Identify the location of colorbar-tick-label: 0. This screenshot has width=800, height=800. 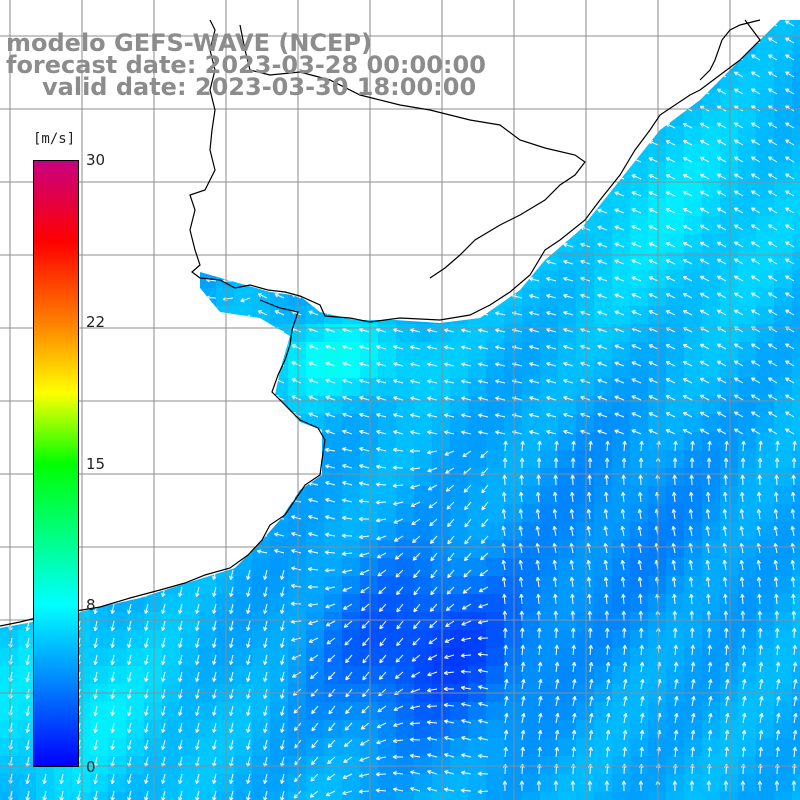
(91, 767).